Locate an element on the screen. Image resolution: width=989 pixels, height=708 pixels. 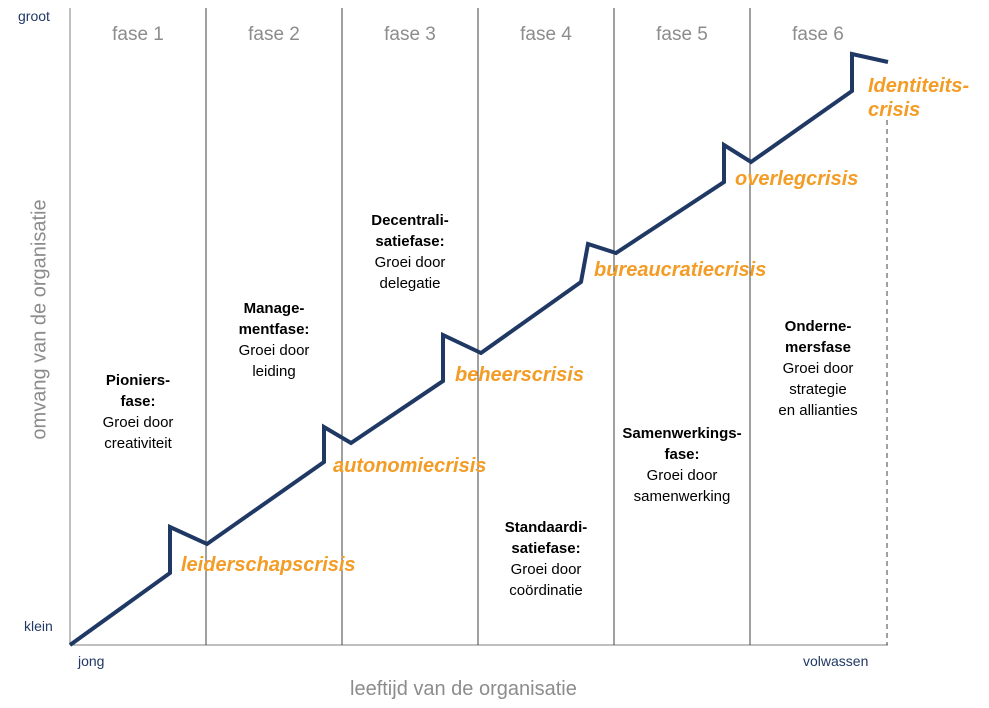
crisis-label-4: bureaucratiecrisis is located at coordinates (680, 270).